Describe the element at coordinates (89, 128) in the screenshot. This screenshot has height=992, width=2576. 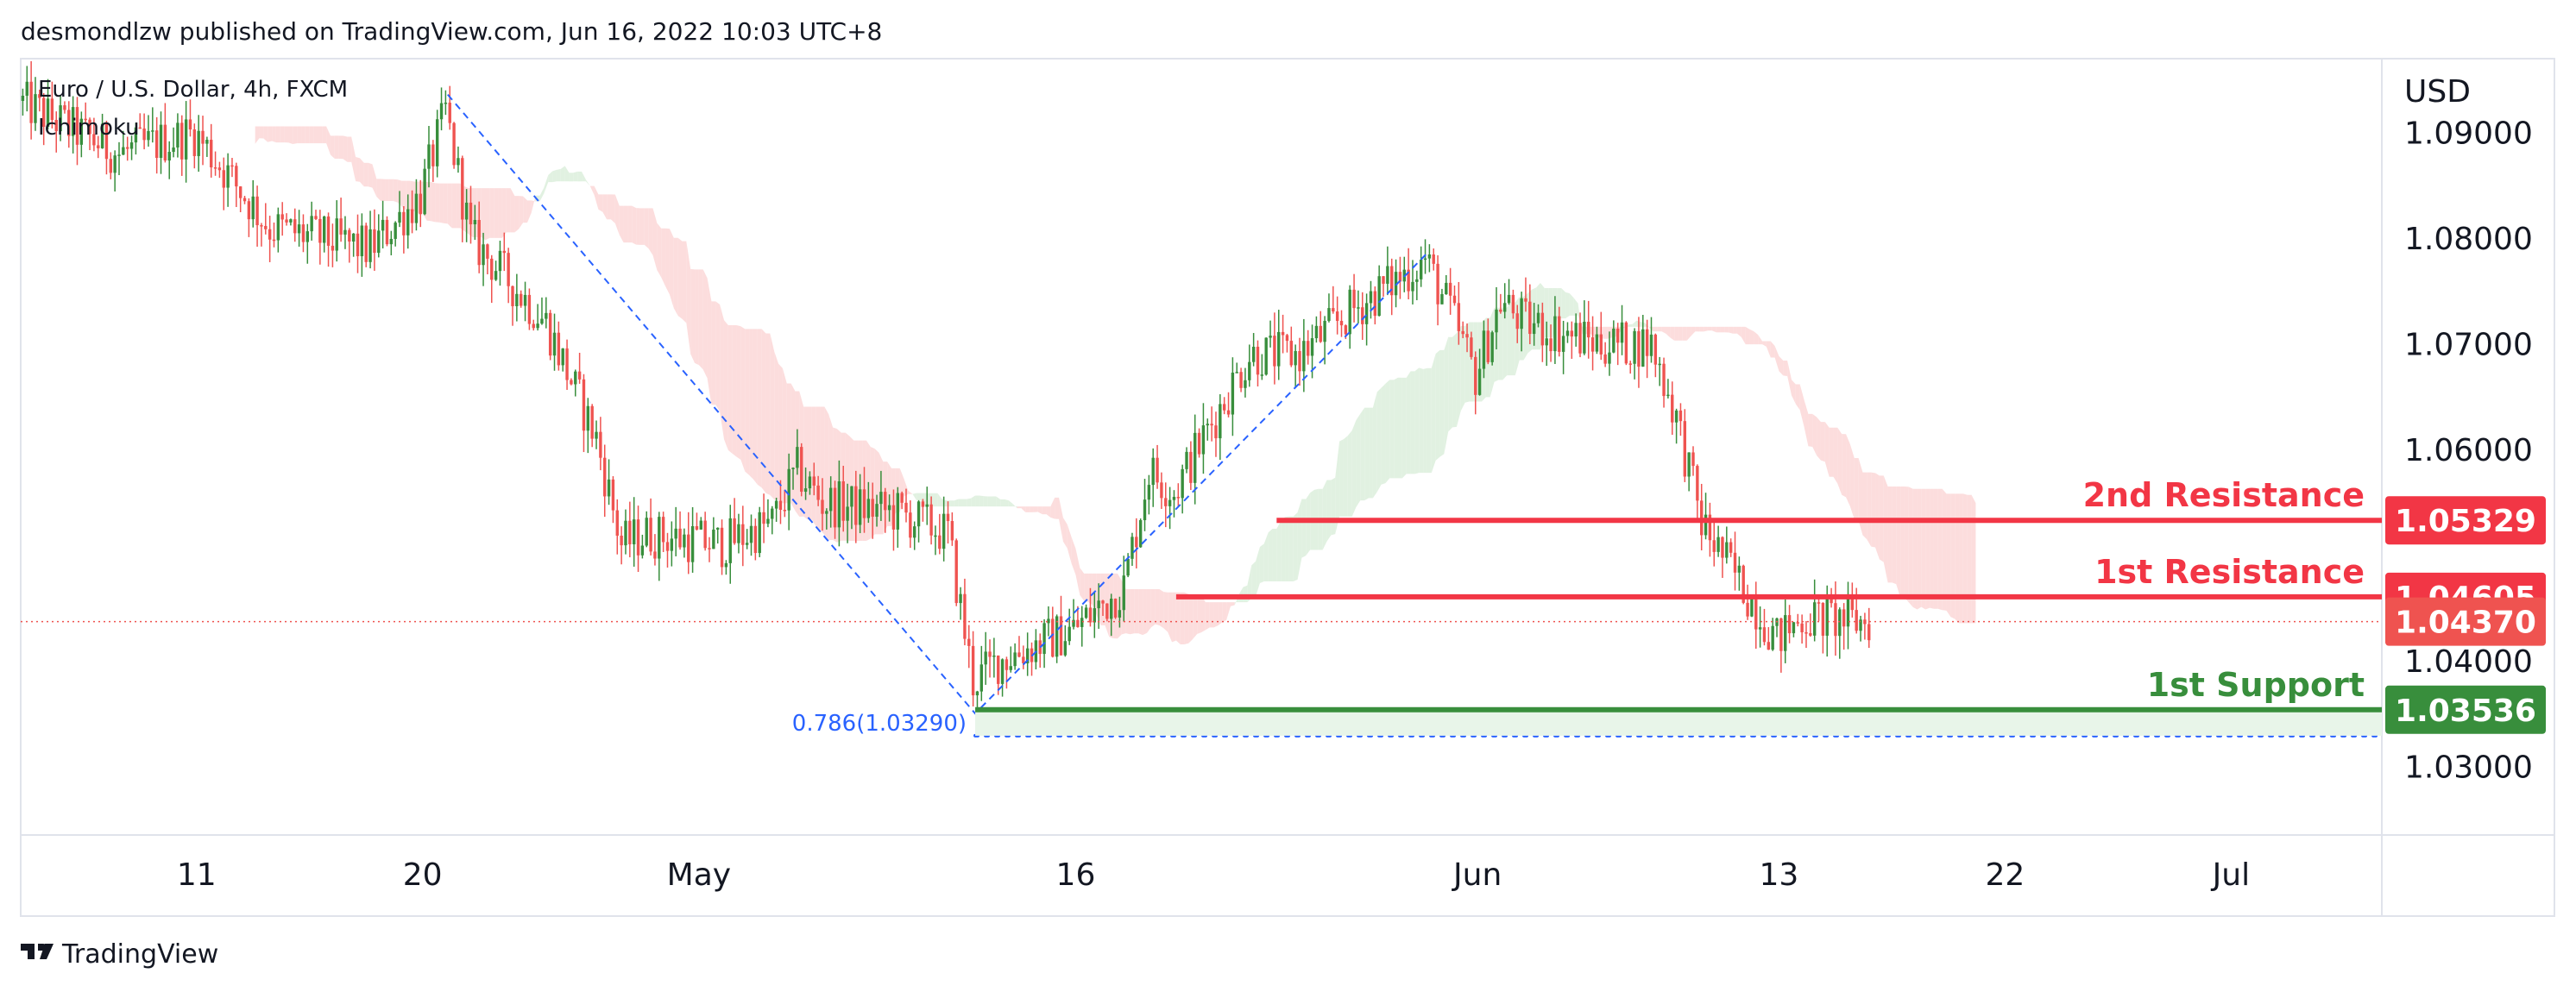
I see `indicator-label: Ichimoku` at that location.